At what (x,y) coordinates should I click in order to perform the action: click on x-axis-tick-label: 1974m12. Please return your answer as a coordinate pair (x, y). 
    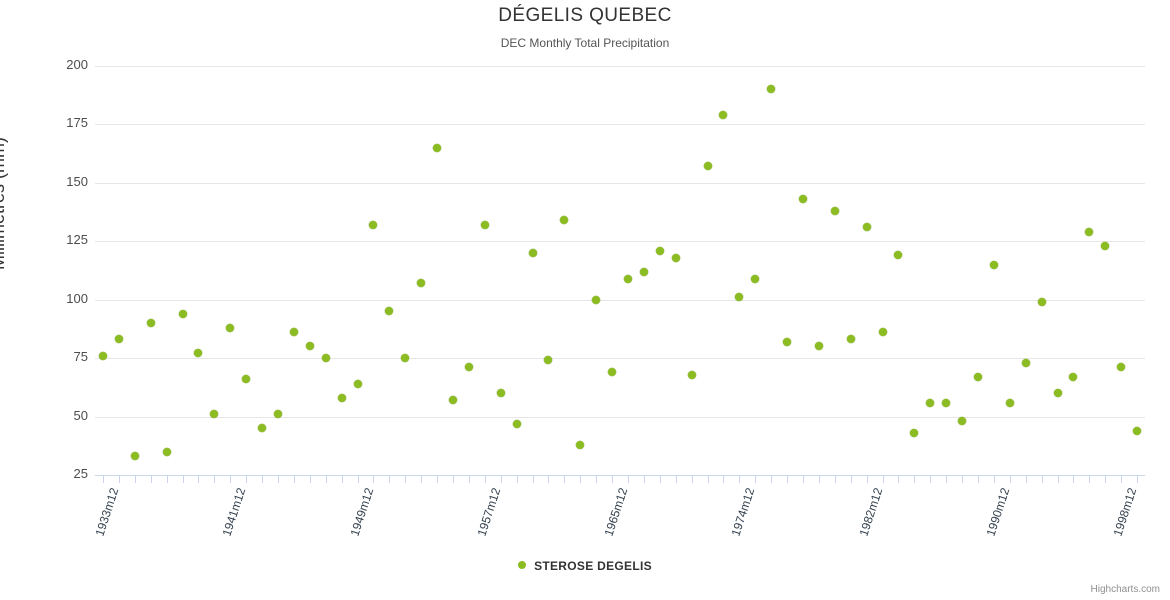
    Looking at the image, I should click on (743, 512).